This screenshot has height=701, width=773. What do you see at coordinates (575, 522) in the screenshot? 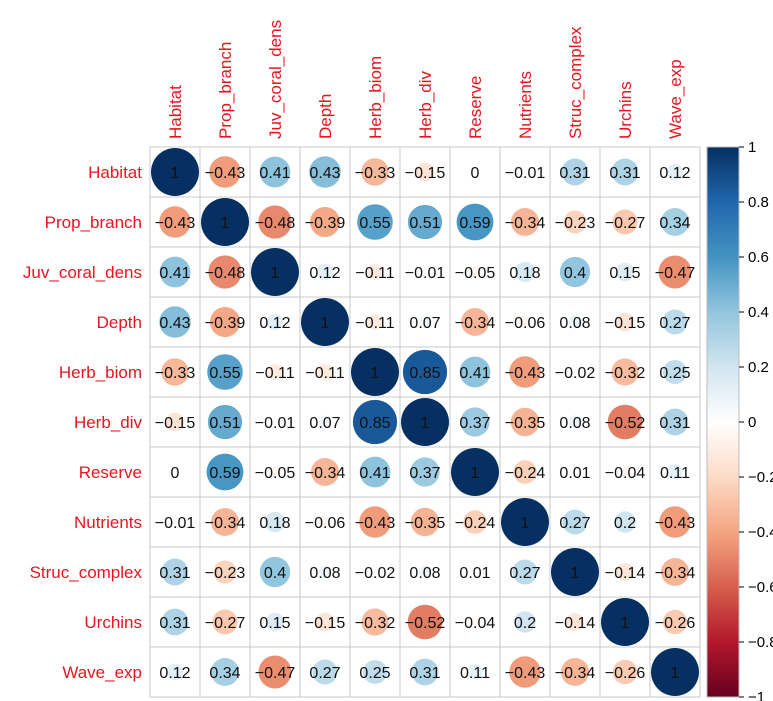
I see `corr-circle-Nutrients-Struc_complex` at bounding box center [575, 522].